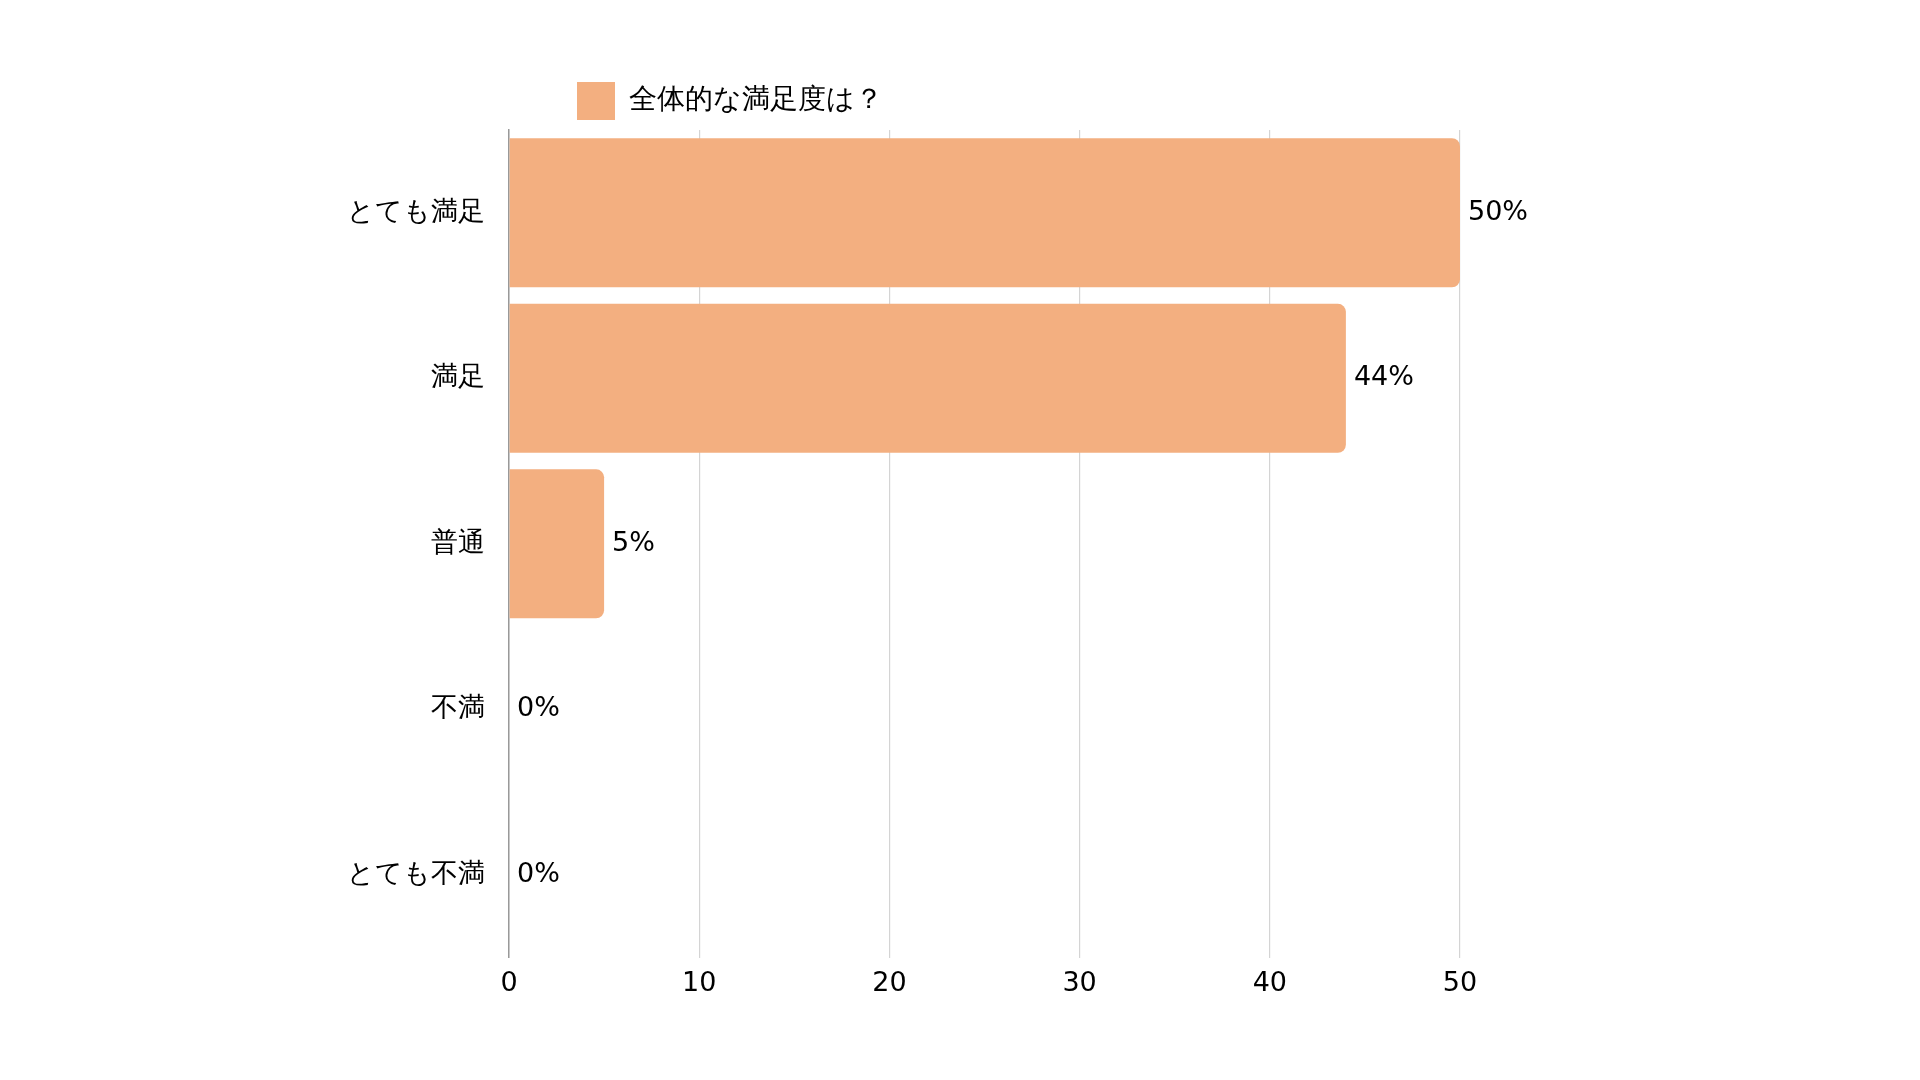  Describe the element at coordinates (889, 981) in the screenshot. I see `x-tick-label: 20` at that location.